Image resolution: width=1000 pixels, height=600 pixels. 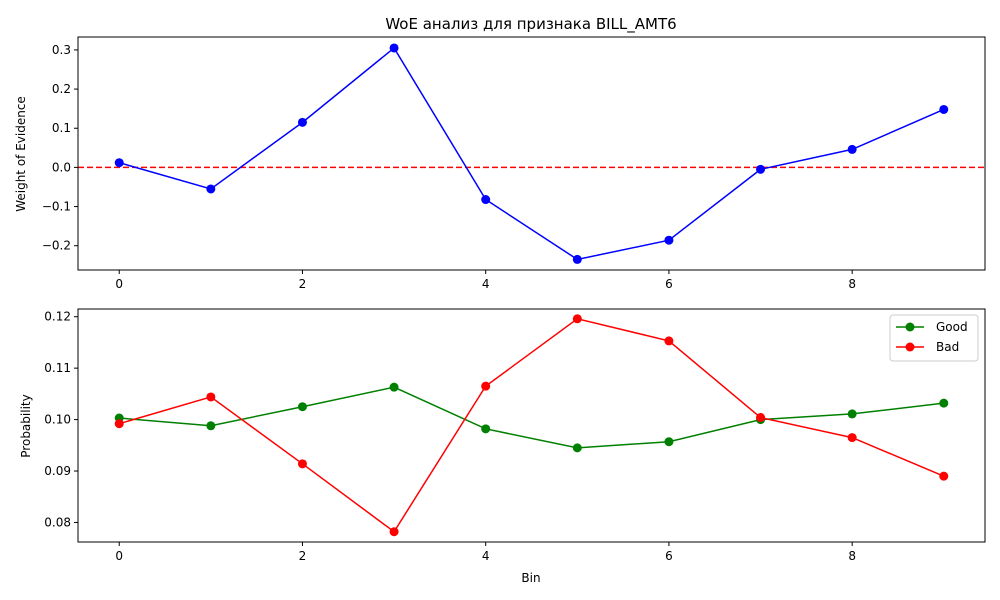 What do you see at coordinates (61, 50) in the screenshot?
I see `woe-y-tick-label: 0.3` at bounding box center [61, 50].